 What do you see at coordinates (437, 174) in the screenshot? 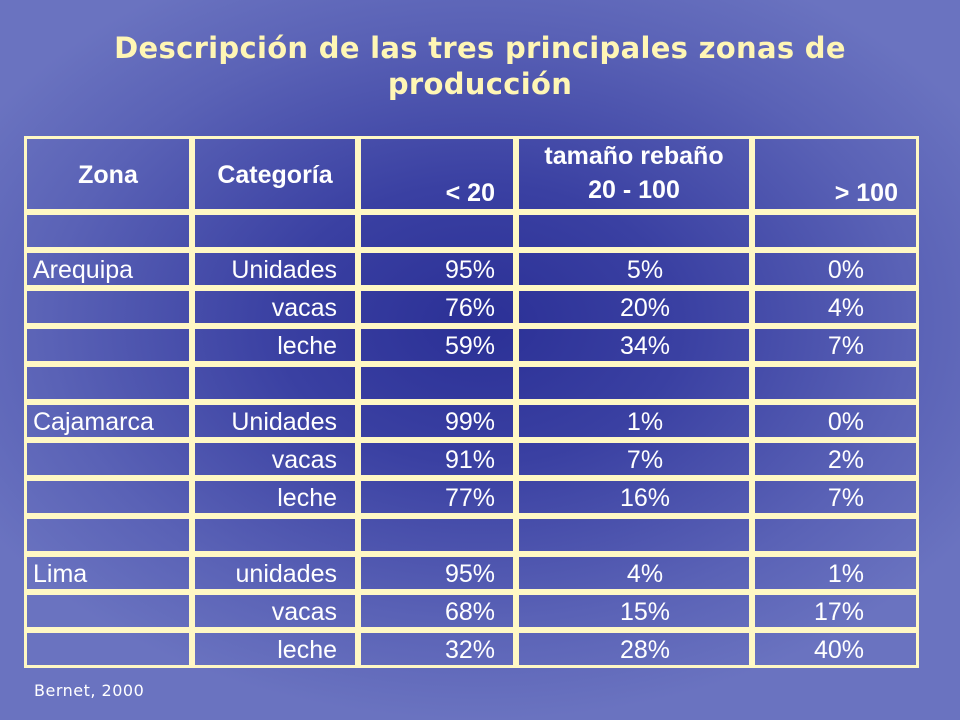
I see `header-lt20: < 20` at bounding box center [437, 174].